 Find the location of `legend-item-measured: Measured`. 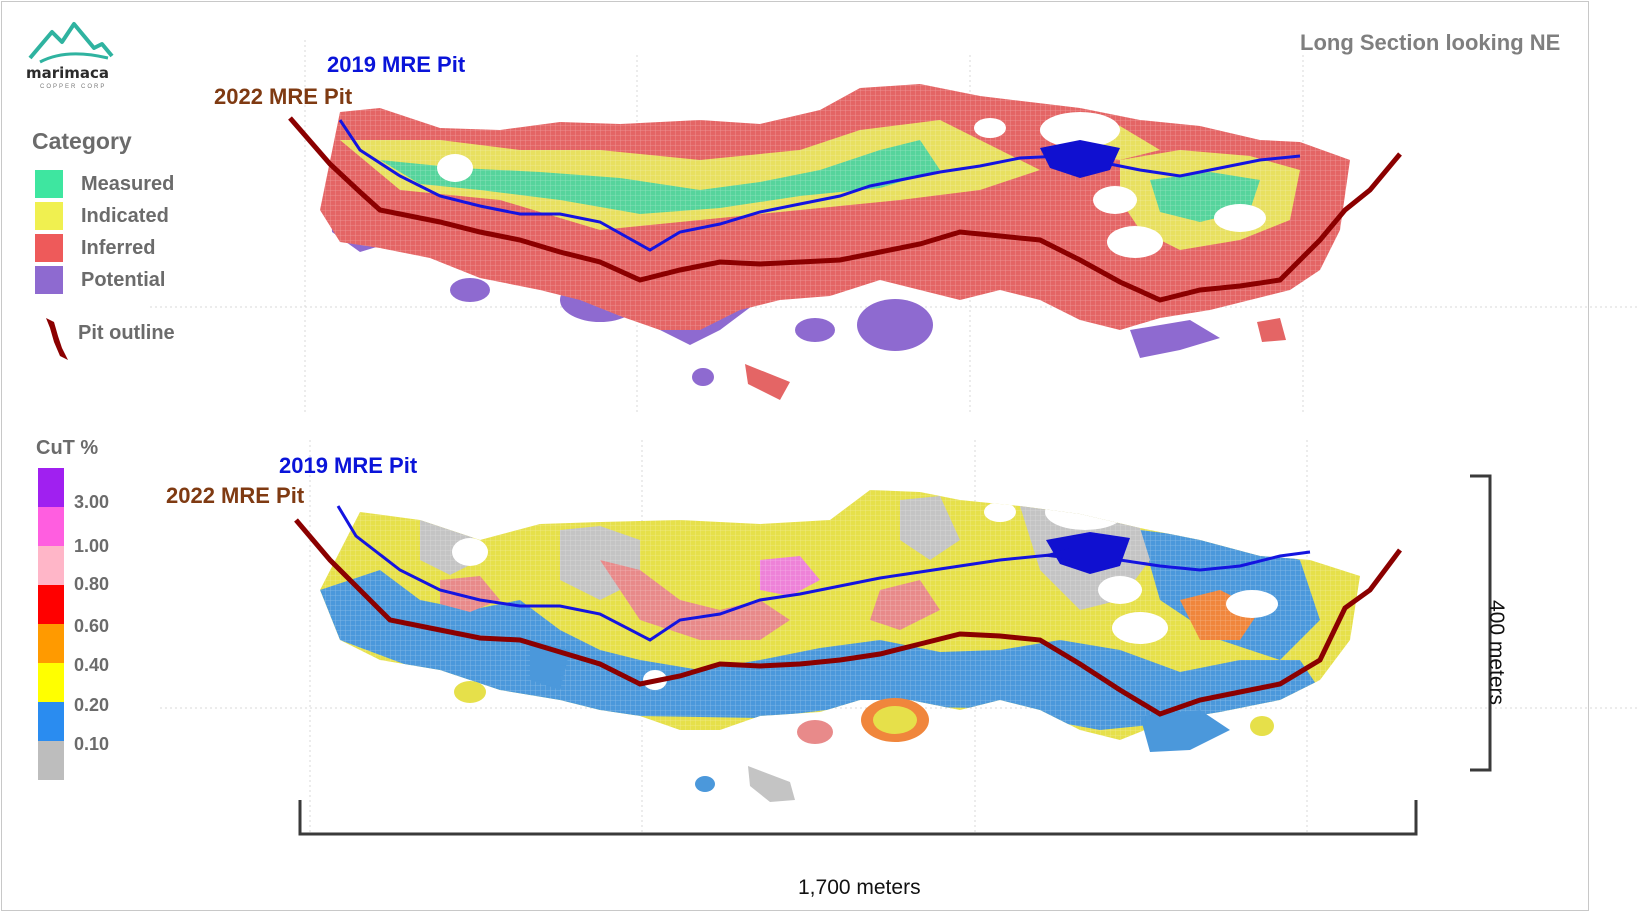

legend-item-measured: Measured is located at coordinates (104, 184).